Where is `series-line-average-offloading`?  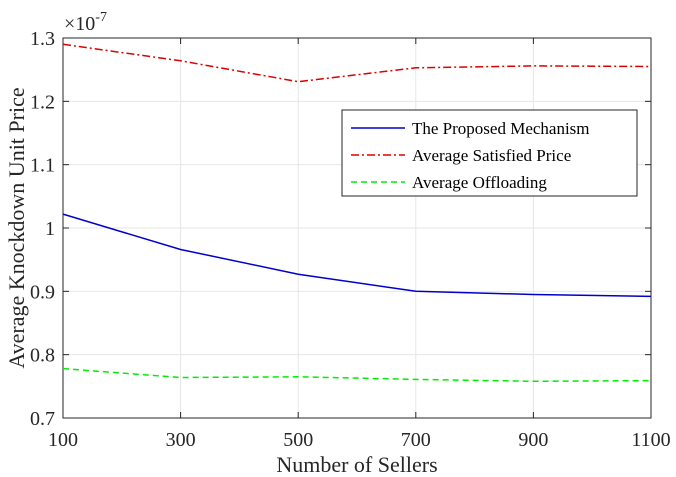 series-line-average-offloading is located at coordinates (357, 375).